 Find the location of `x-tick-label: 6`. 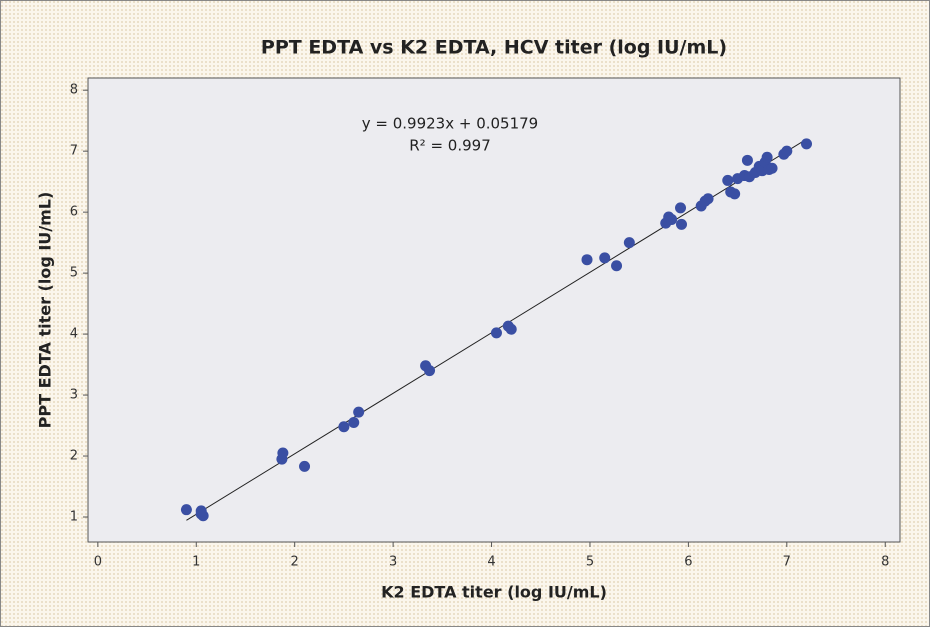

x-tick-label: 6 is located at coordinates (688, 562).